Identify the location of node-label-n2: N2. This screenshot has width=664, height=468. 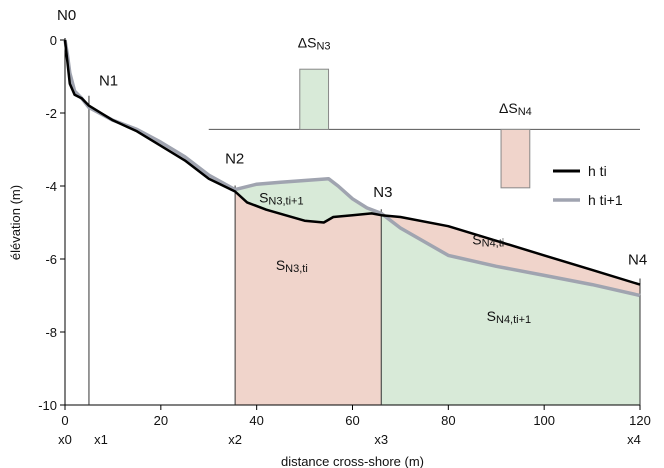
(234, 158).